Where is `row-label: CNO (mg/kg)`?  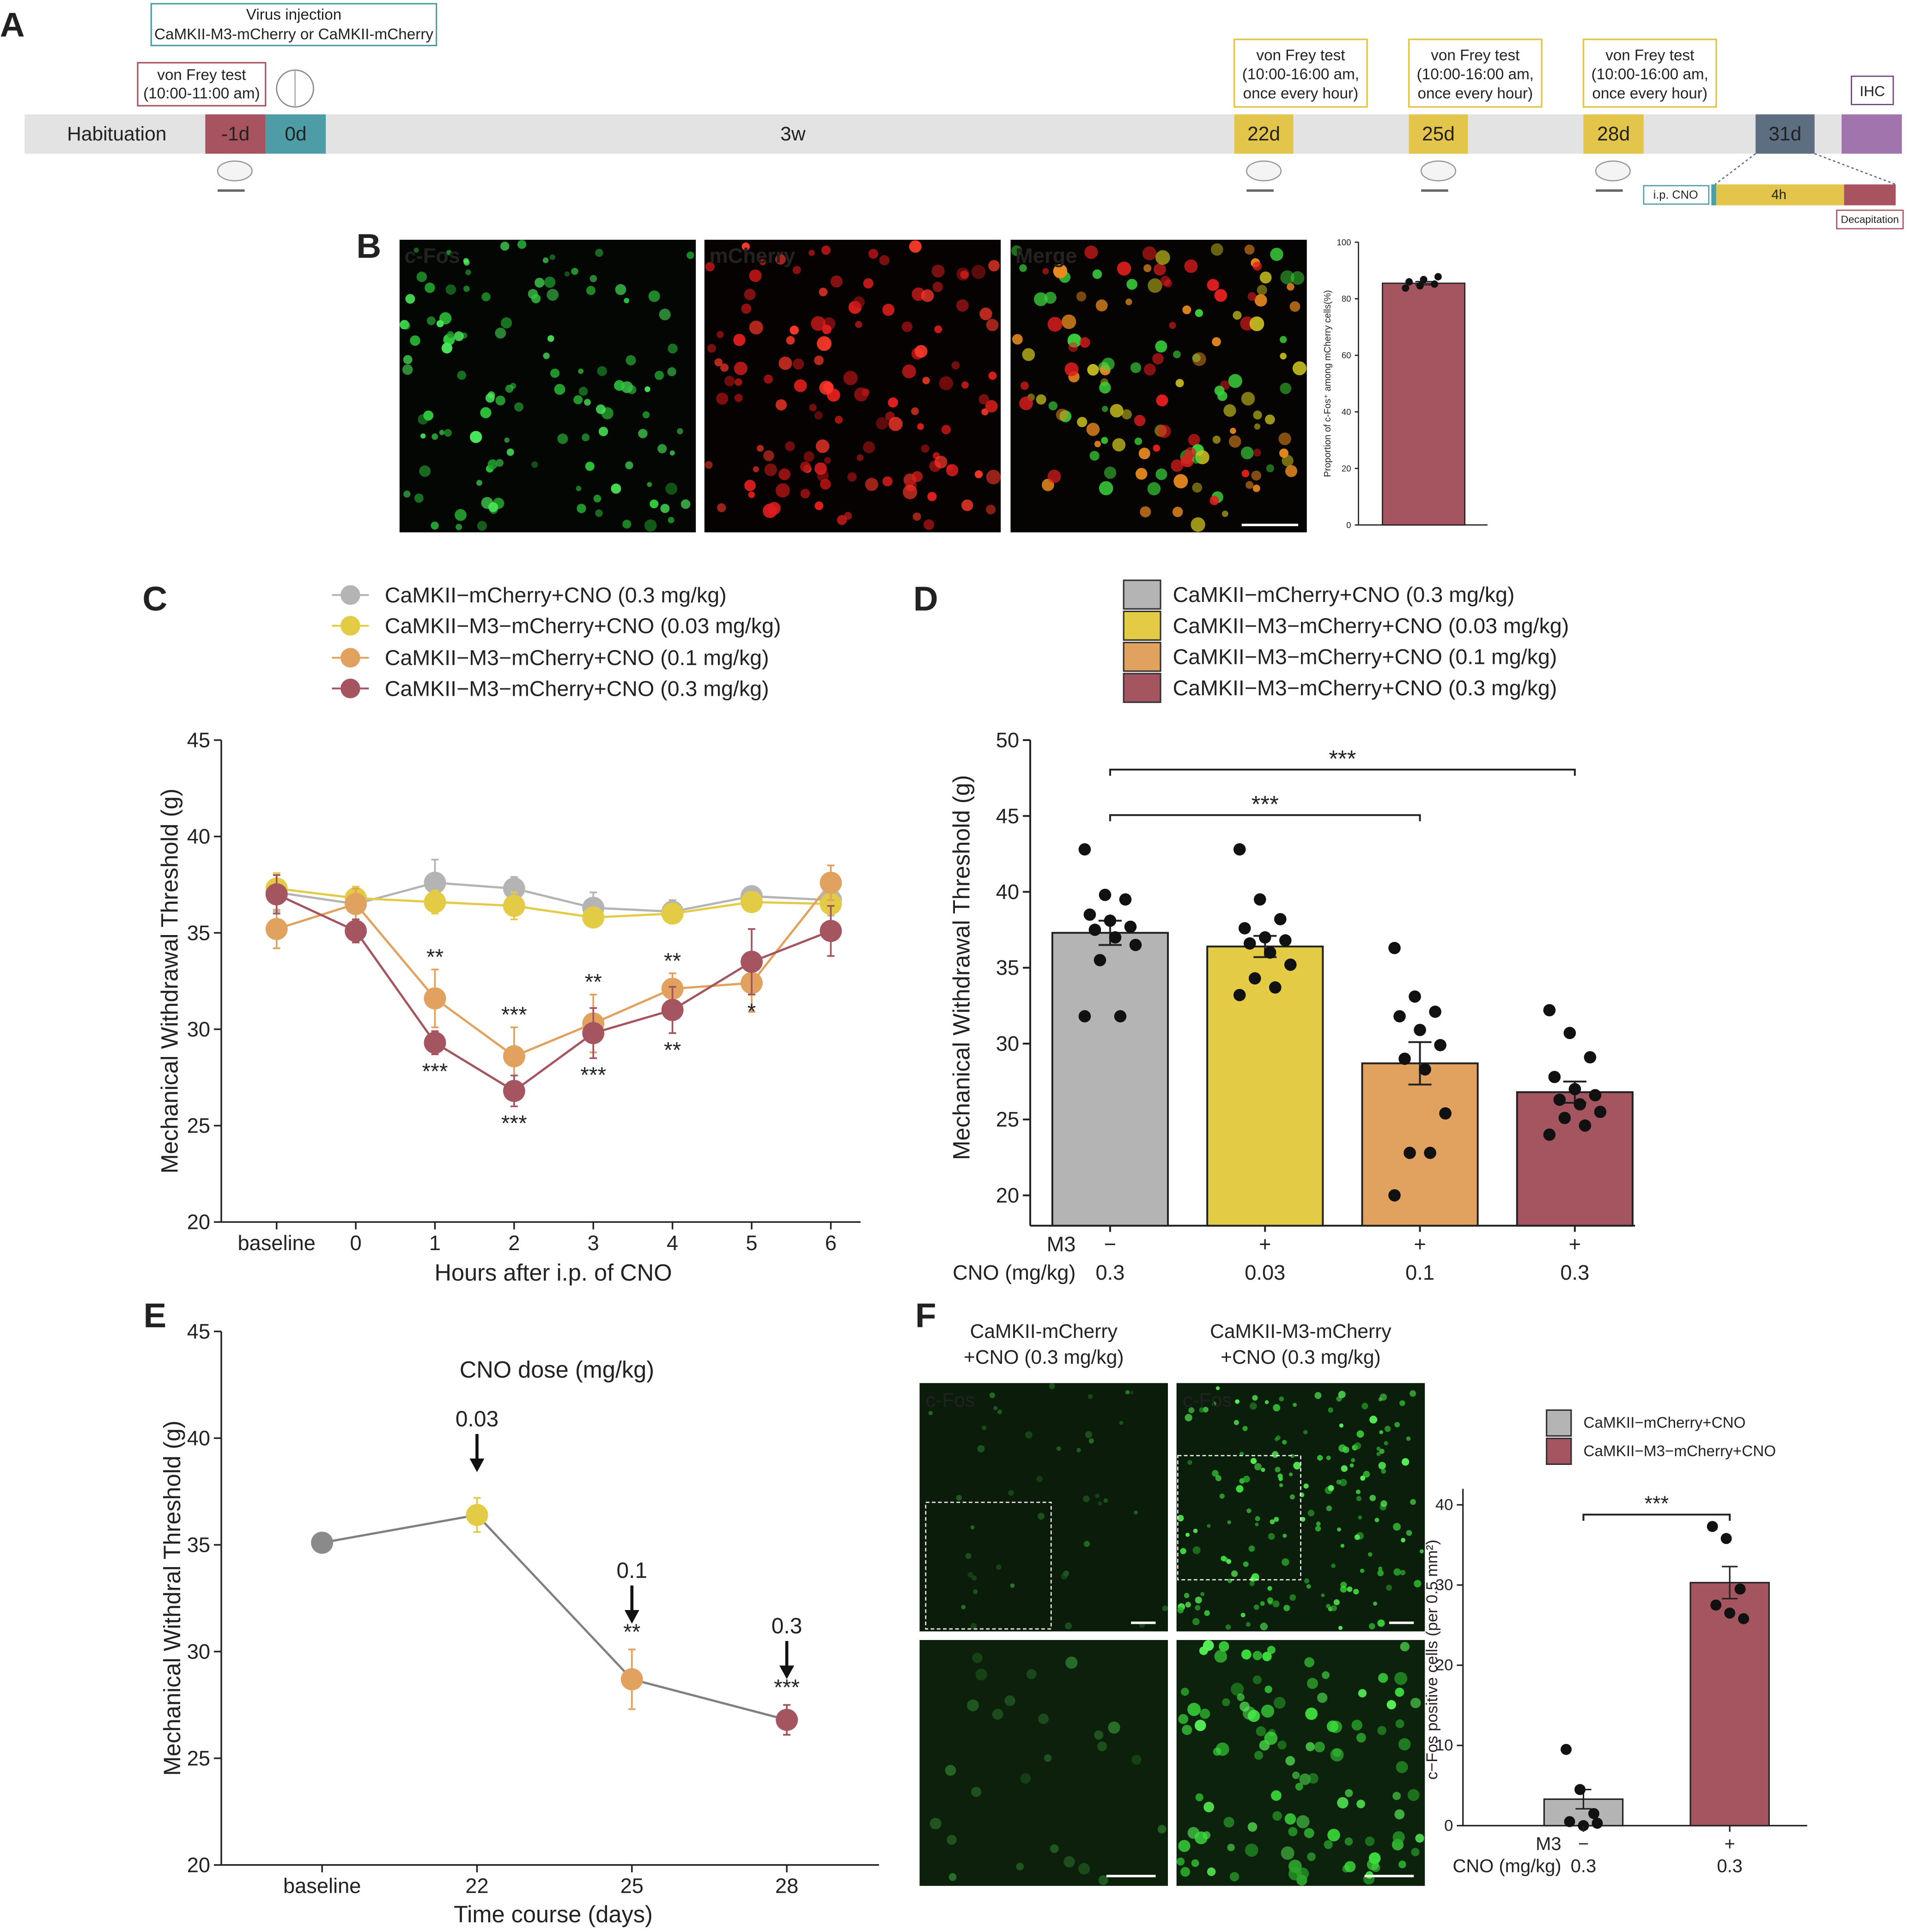
row-label: CNO (mg/kg) is located at coordinates (1507, 1866).